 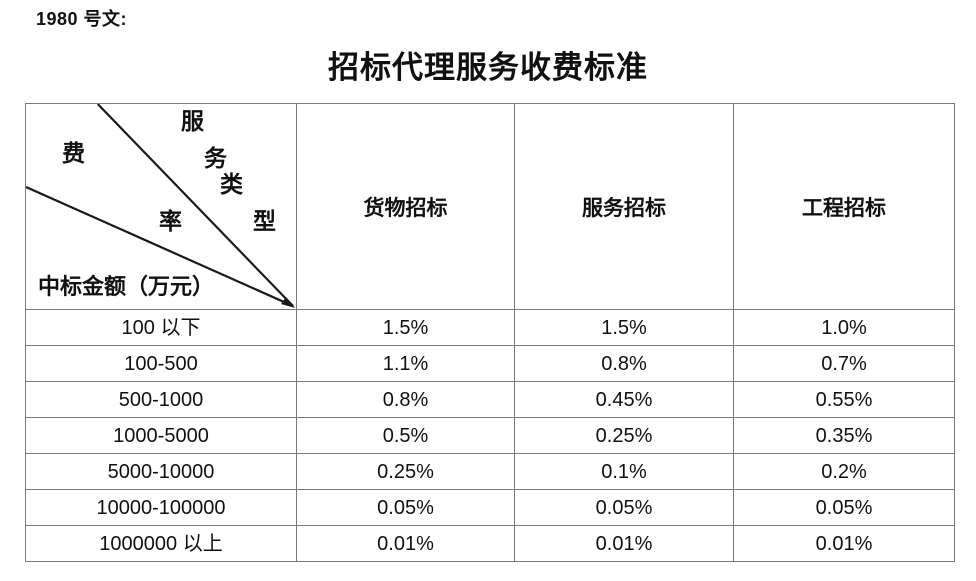 I want to click on column-header-engineering: 工程招标, so click(x=844, y=206).